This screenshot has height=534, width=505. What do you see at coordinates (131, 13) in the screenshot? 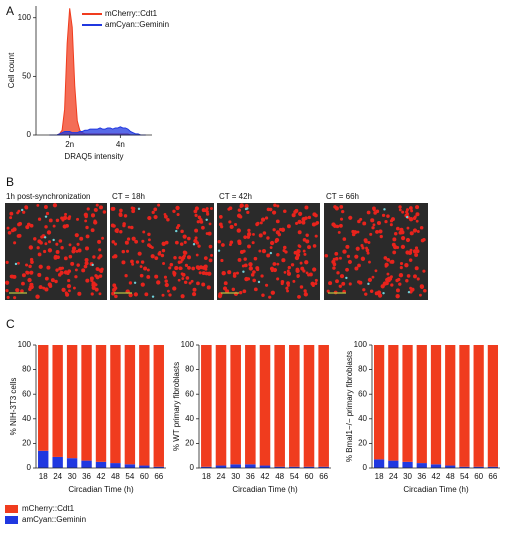
I see `legend-label: mCherry::Cdt1` at bounding box center [131, 13].